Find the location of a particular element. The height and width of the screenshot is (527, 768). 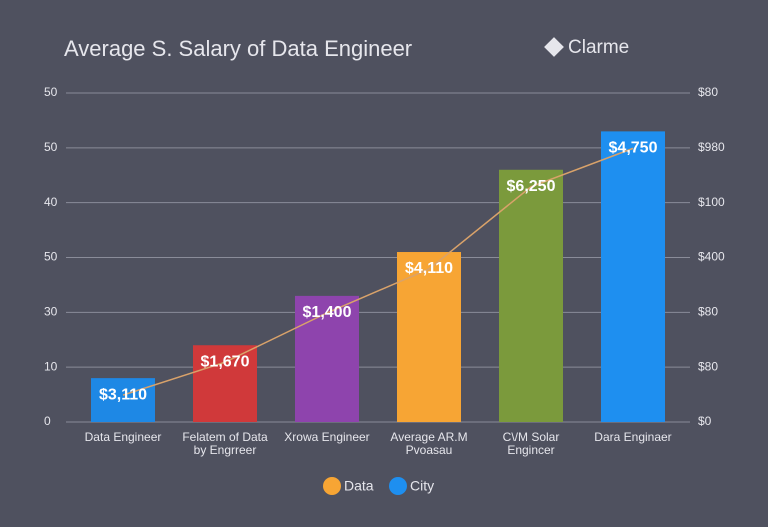

bar-label: $4,750 is located at coordinates (633, 148).